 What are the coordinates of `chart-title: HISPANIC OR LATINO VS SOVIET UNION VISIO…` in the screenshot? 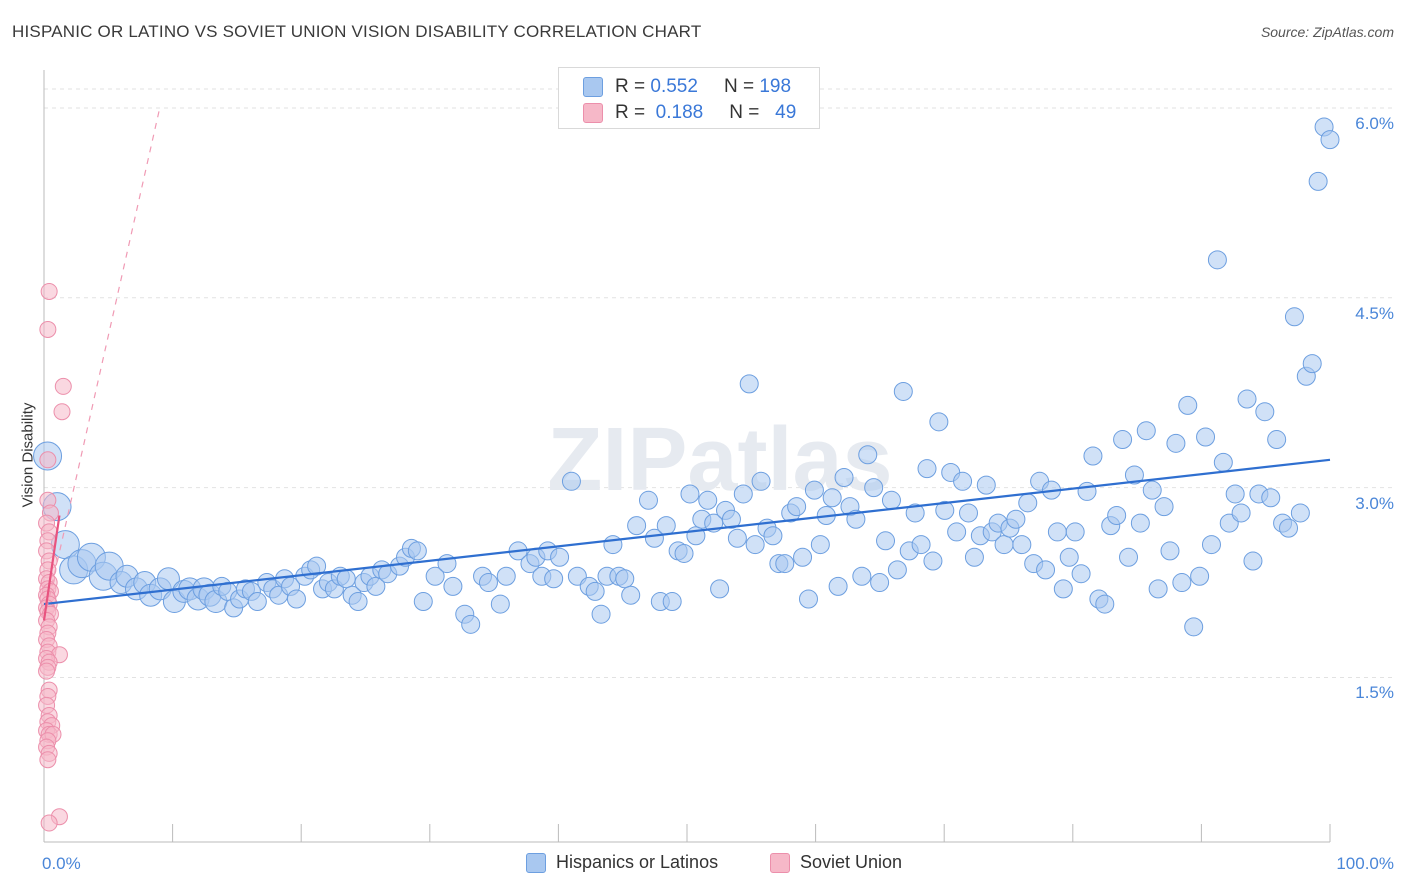 It's located at (357, 31).